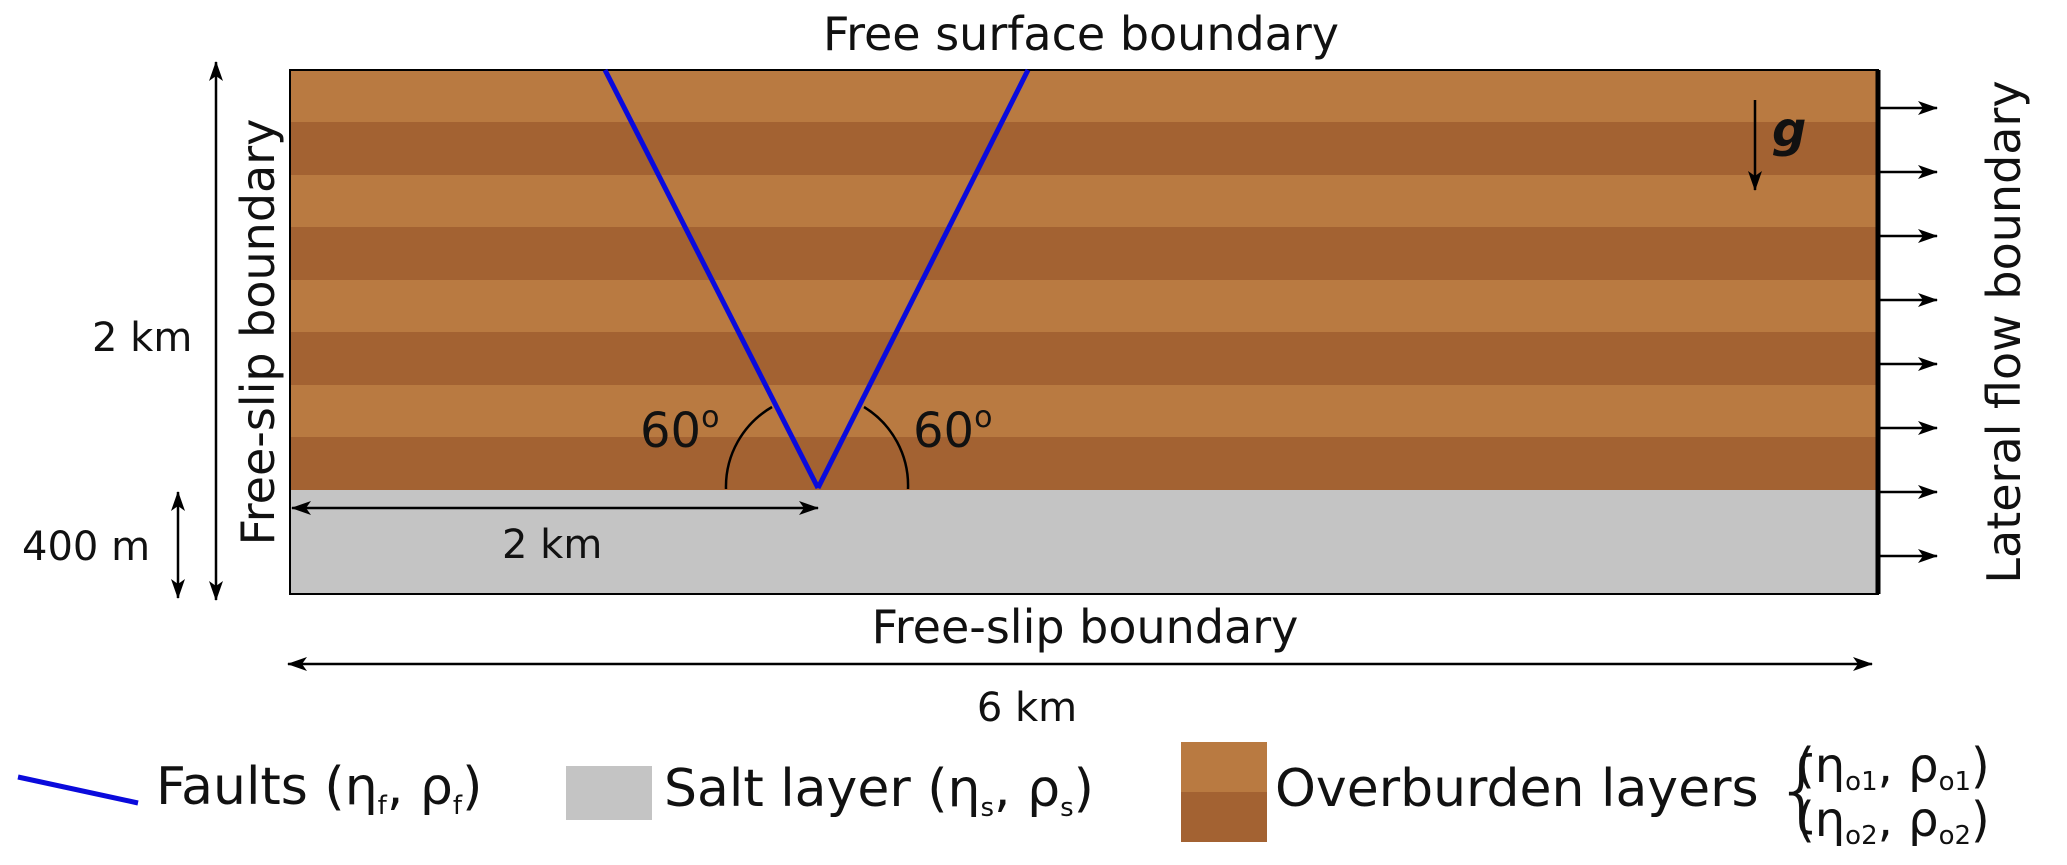 This screenshot has width=2067, height=865. Describe the element at coordinates (1802, 789) in the screenshot. I see `legend-overburden-brace: {` at that location.